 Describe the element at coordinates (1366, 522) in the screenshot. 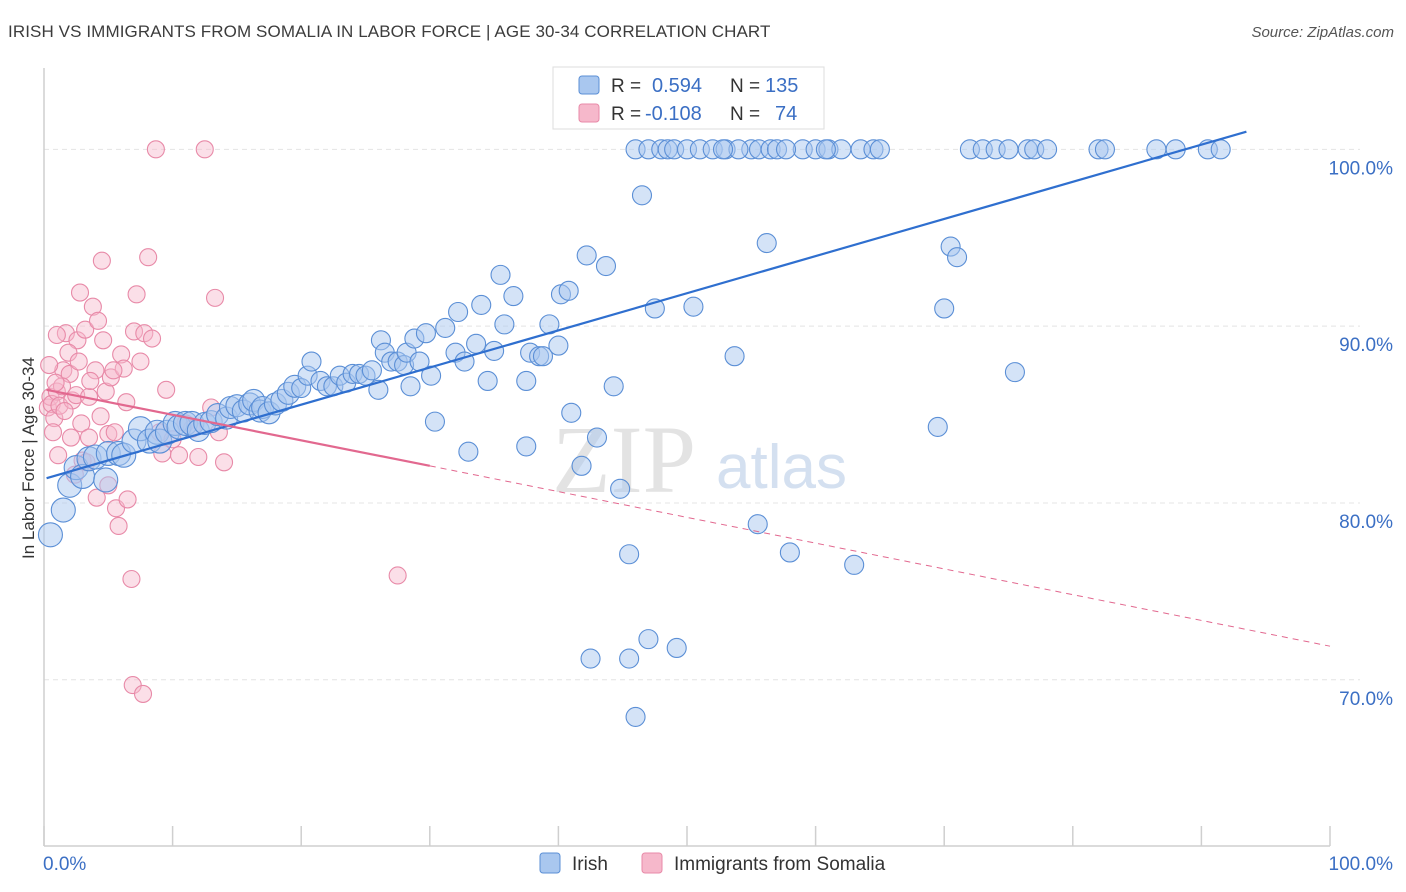

I see `y-tick-label: 80.0%` at that location.